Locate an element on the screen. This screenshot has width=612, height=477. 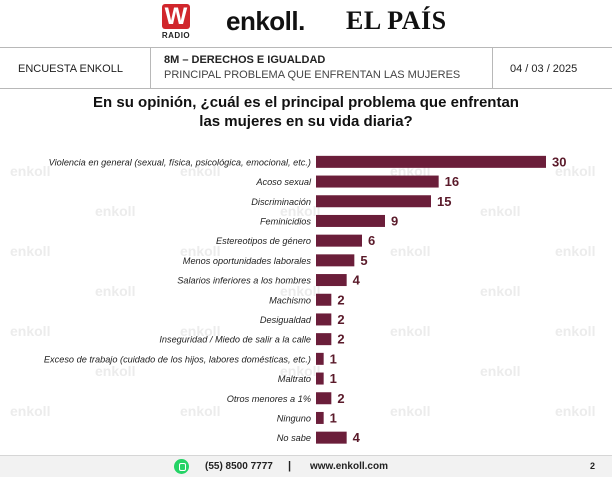
value-label: 9 is located at coordinates (394, 220).